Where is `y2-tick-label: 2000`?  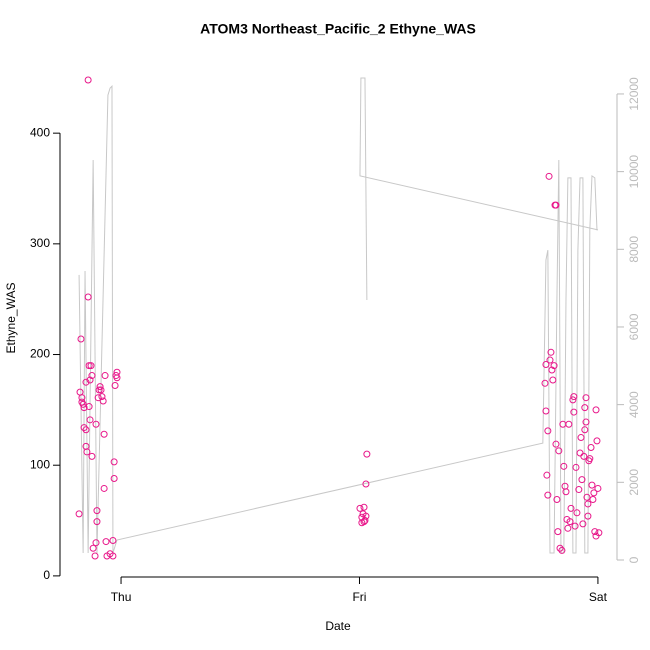
y2-tick-label: 2000 is located at coordinates (634, 482).